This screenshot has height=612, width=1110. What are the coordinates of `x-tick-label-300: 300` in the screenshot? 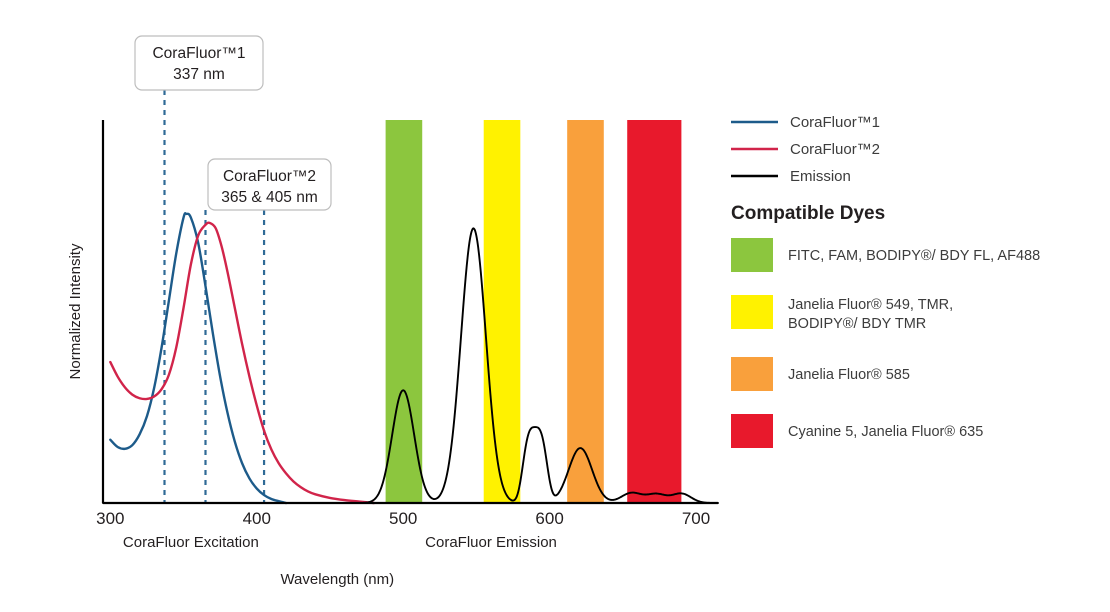 It's located at (110, 518).